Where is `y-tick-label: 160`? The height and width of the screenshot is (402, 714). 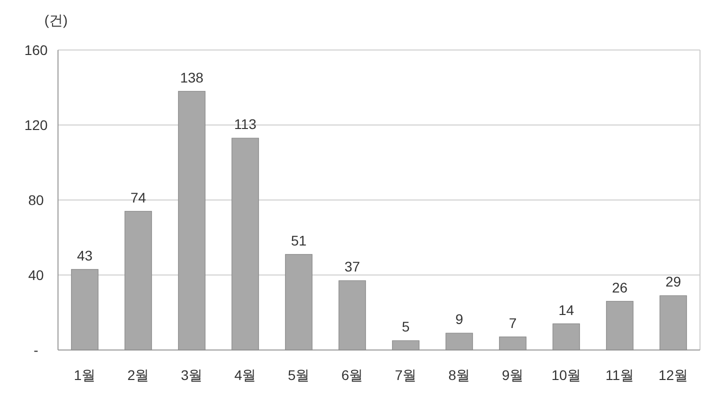 y-tick-label: 160 is located at coordinates (36, 50).